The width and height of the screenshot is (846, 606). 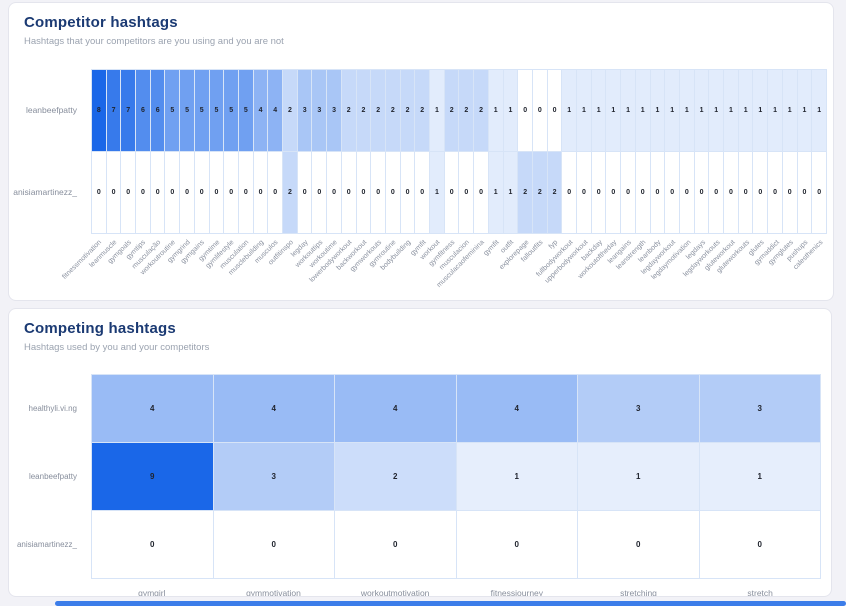 What do you see at coordinates (99, 111) in the screenshot?
I see `heatmap-cell: 8` at bounding box center [99, 111].